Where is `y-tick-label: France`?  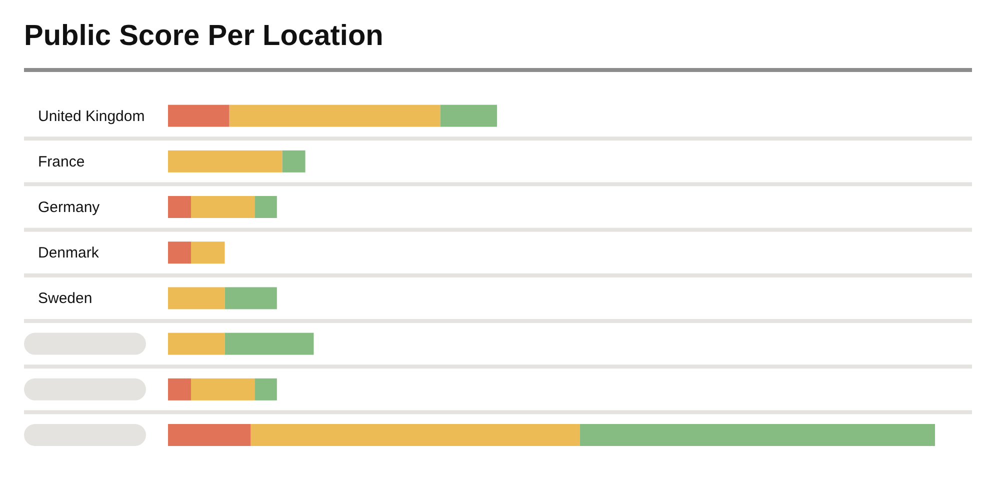 y-tick-label: France is located at coordinates (61, 161).